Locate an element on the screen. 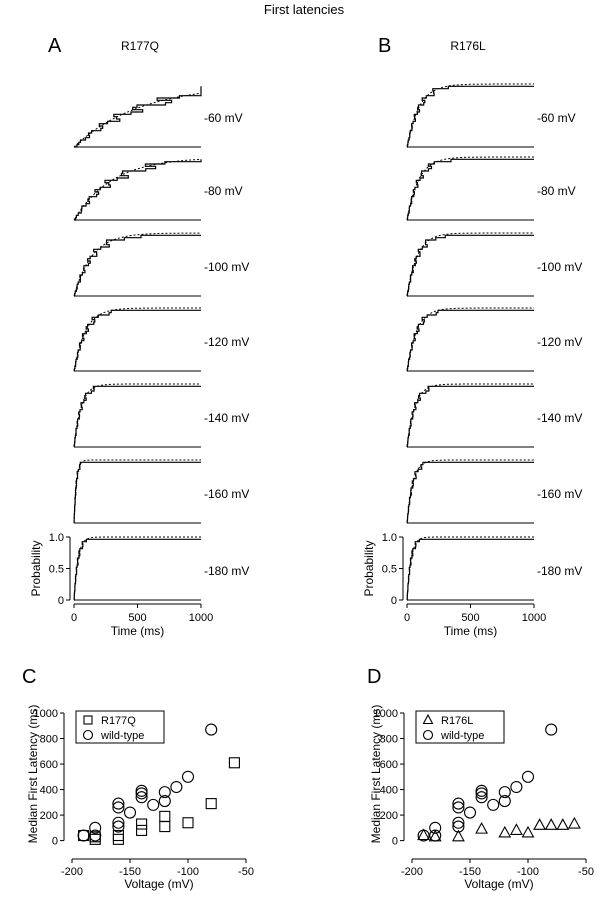 This screenshot has width=609, height=899. panel-letter-a: A is located at coordinates (55, 46).